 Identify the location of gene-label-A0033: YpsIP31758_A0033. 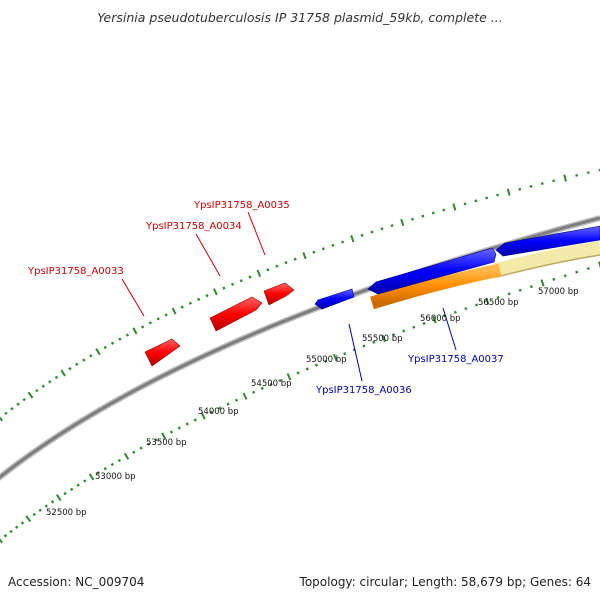
(75, 271).